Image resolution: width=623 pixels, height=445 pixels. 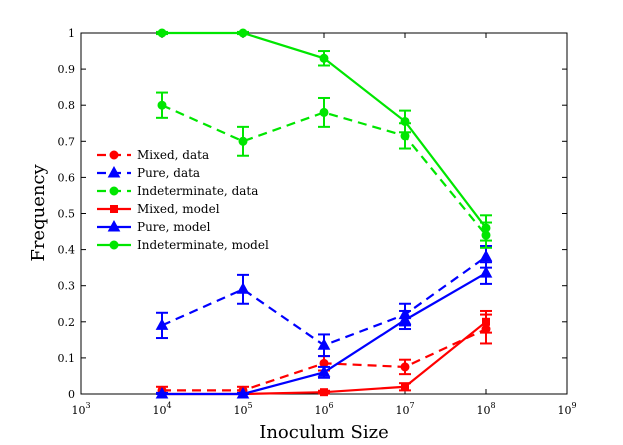 What do you see at coordinates (203, 245) in the screenshot?
I see `legend-label: Indeterminate, model` at bounding box center [203, 245].